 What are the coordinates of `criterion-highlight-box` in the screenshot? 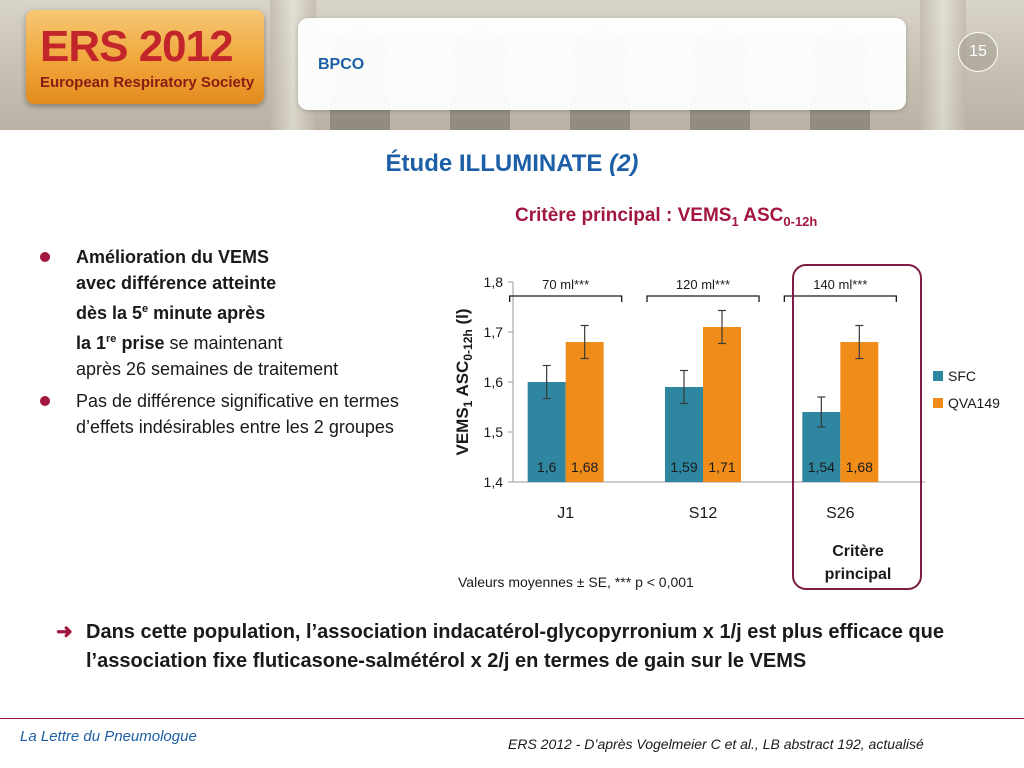 It's located at (857, 427).